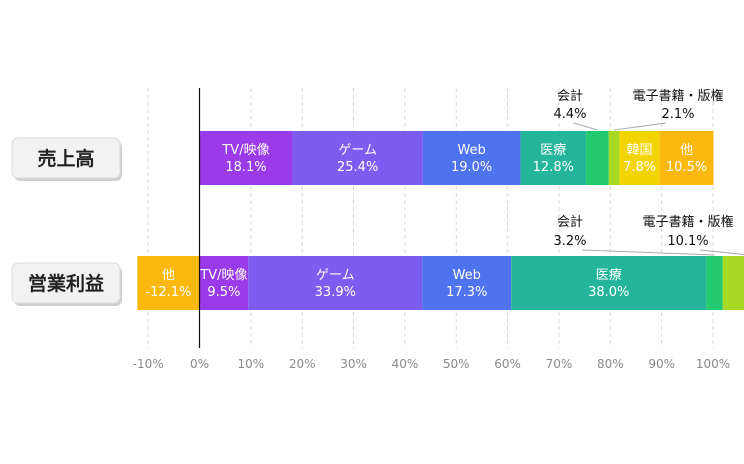 The height and width of the screenshot is (464, 744). I want to click on segment-value-label: 38.0%, so click(608, 292).